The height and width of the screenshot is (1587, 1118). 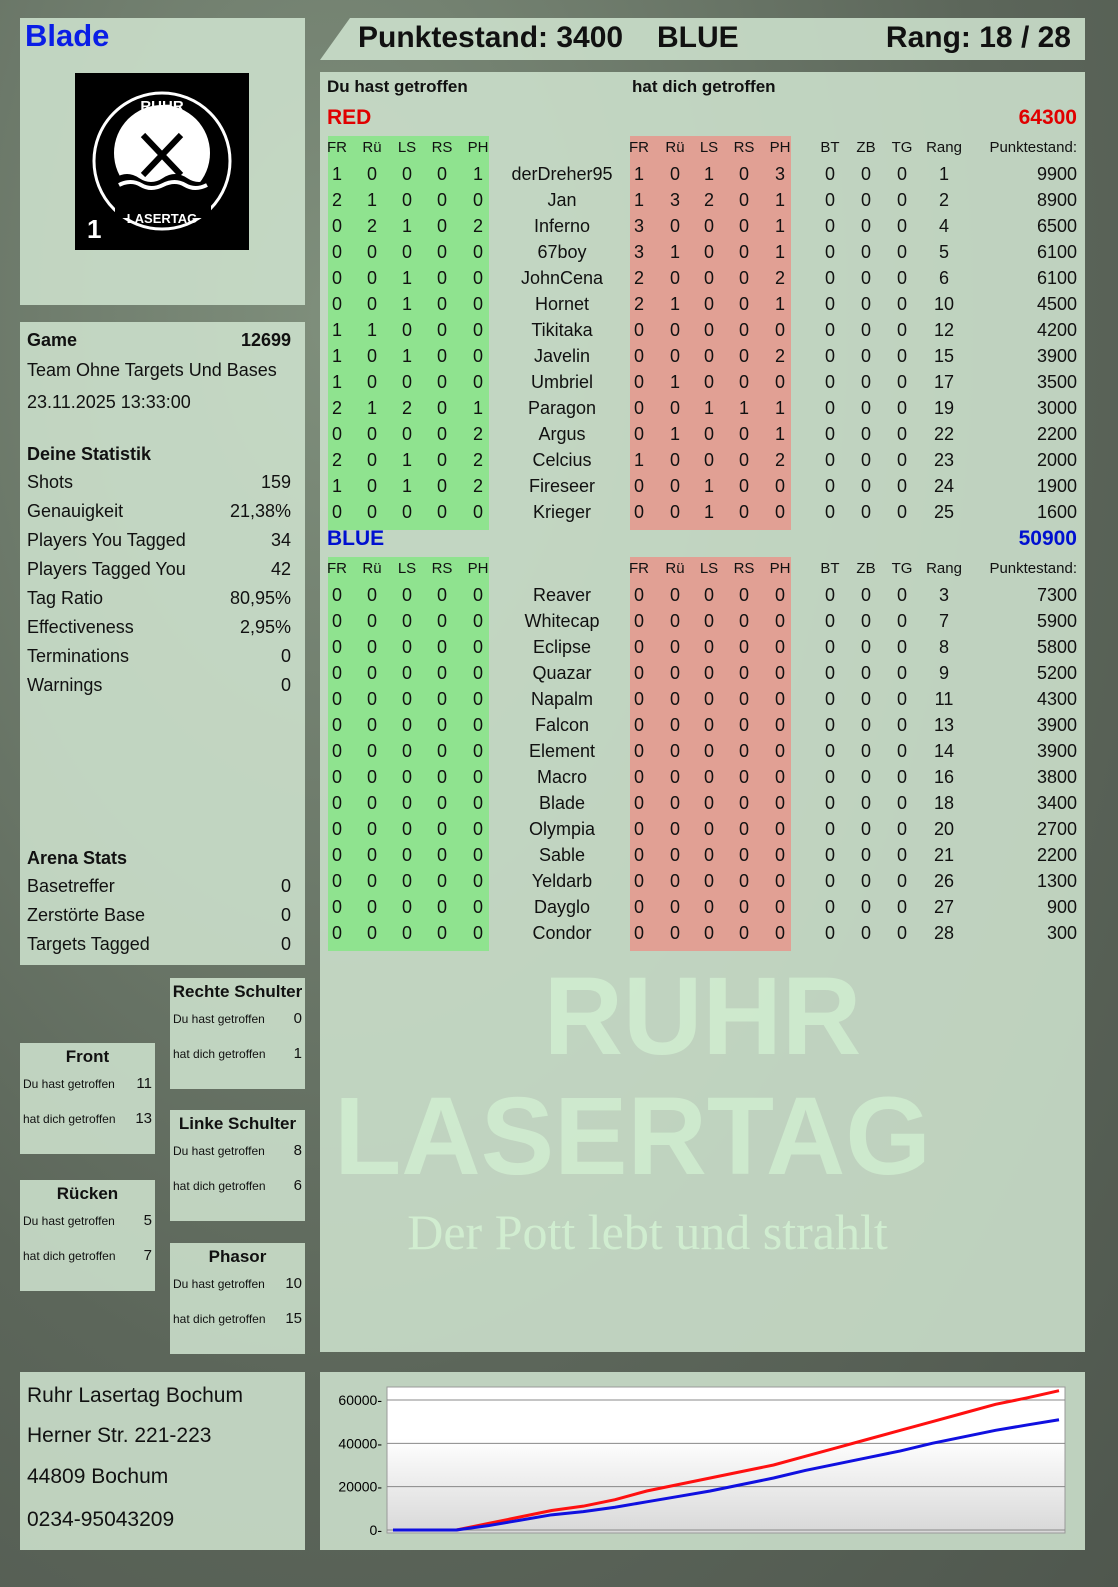 I want to click on player-name-cell: Paragon, so click(x=562, y=408).